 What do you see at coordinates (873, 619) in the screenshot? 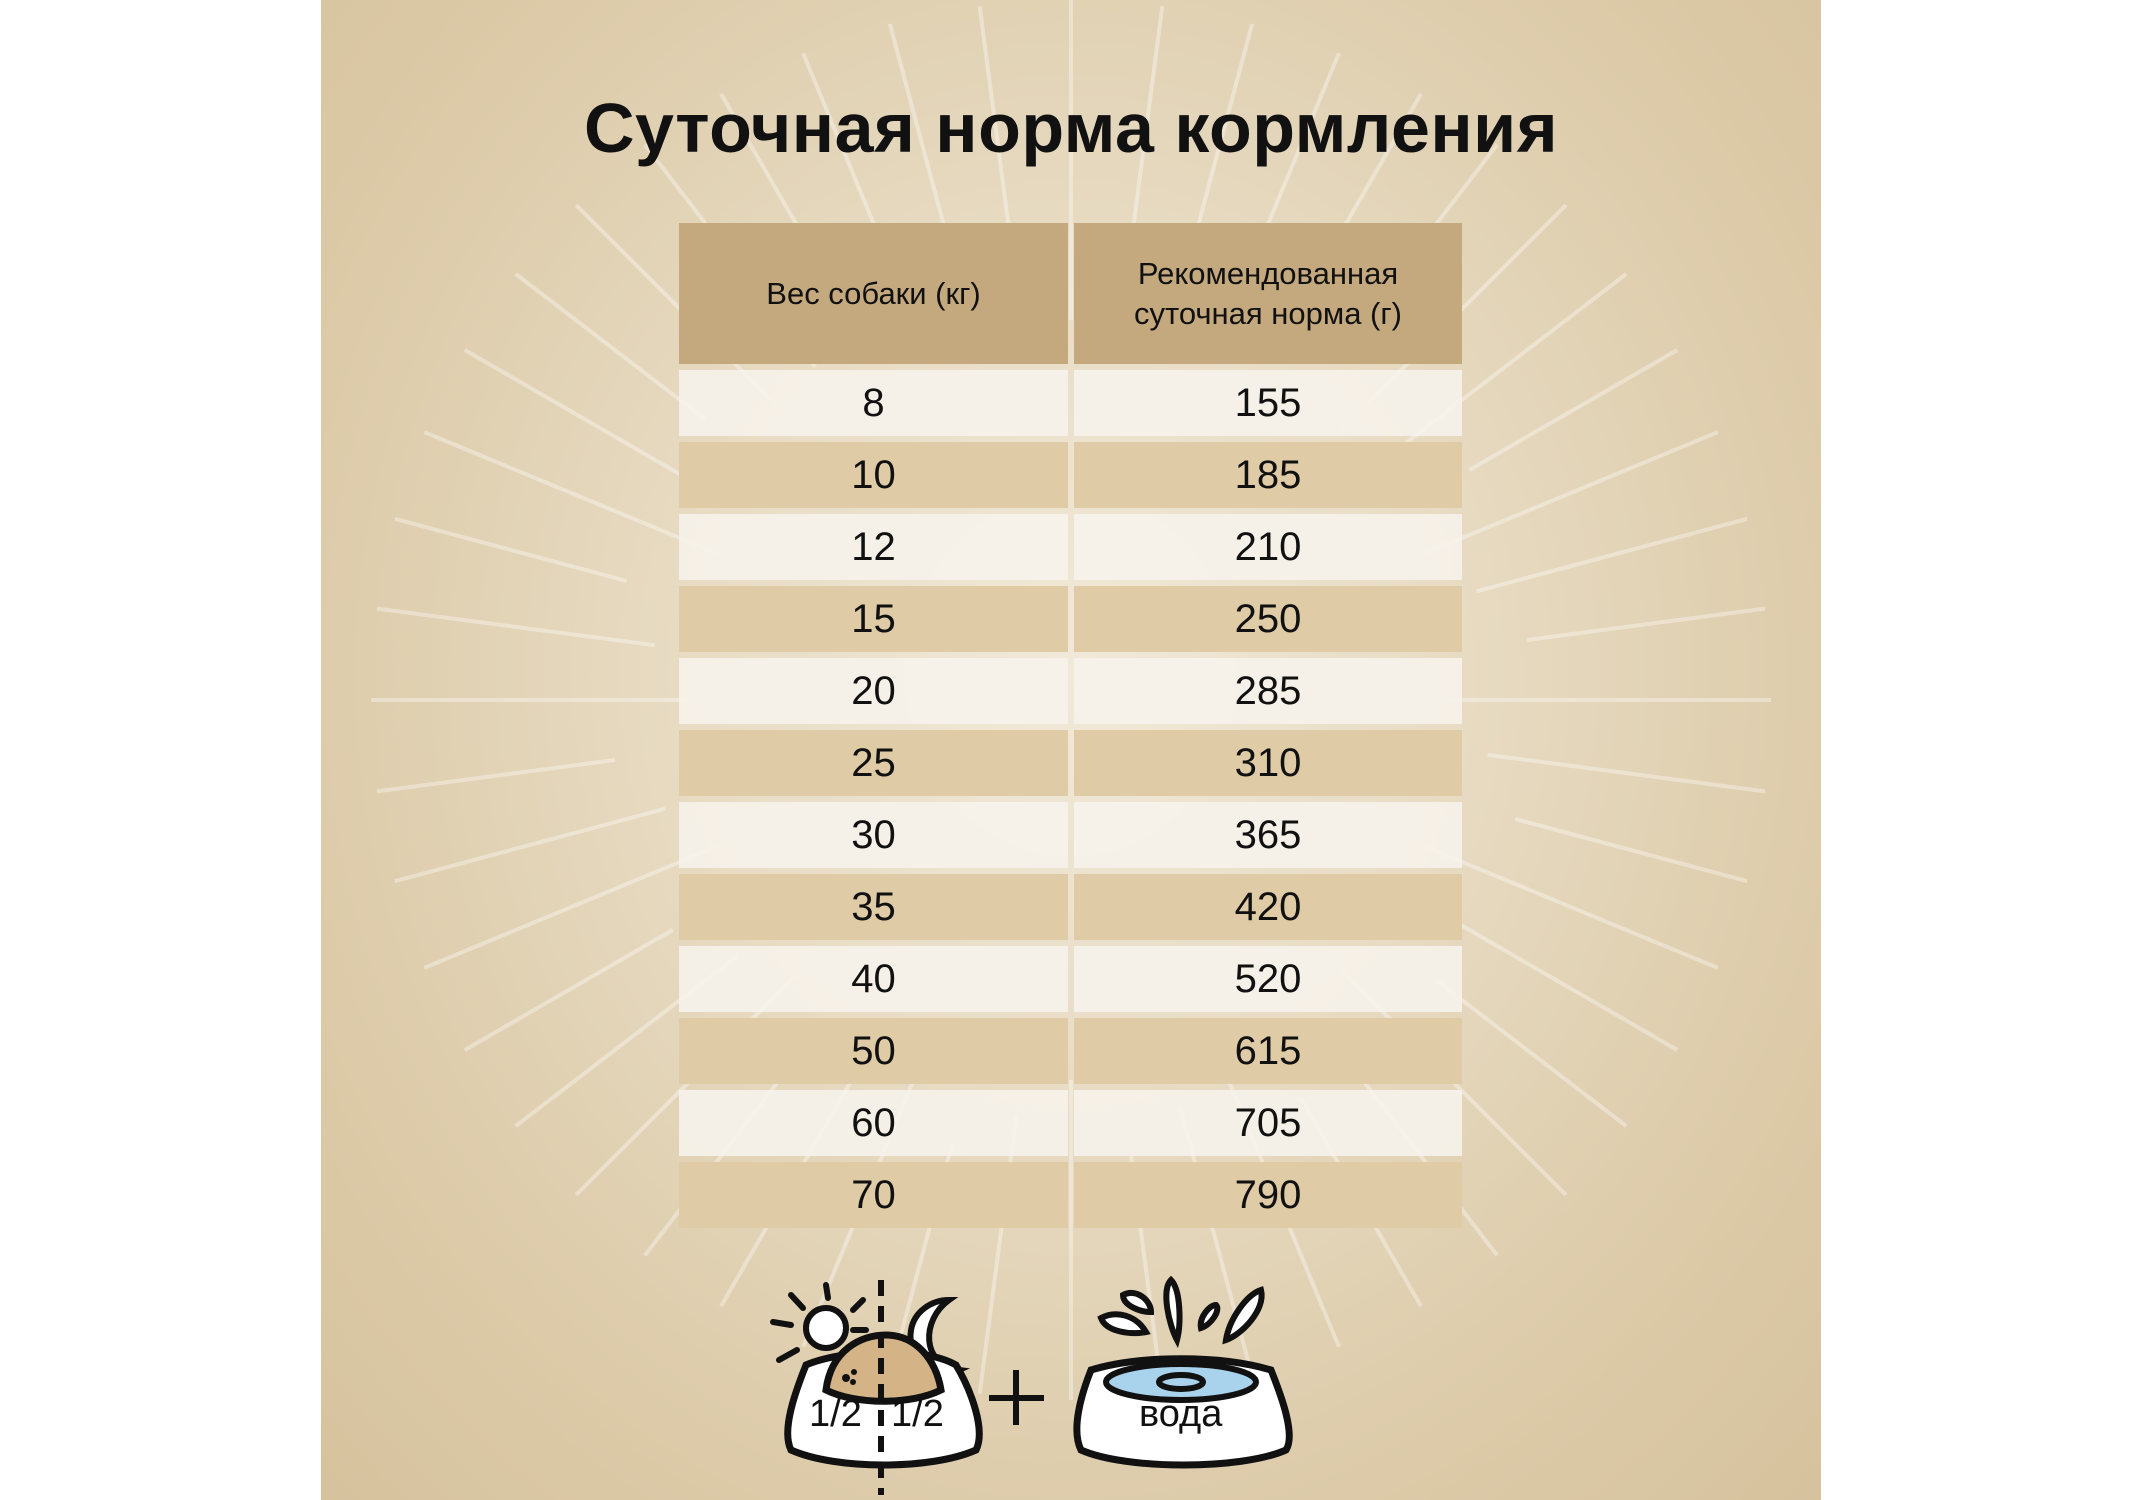
I see `weight-cell: 15` at bounding box center [873, 619].